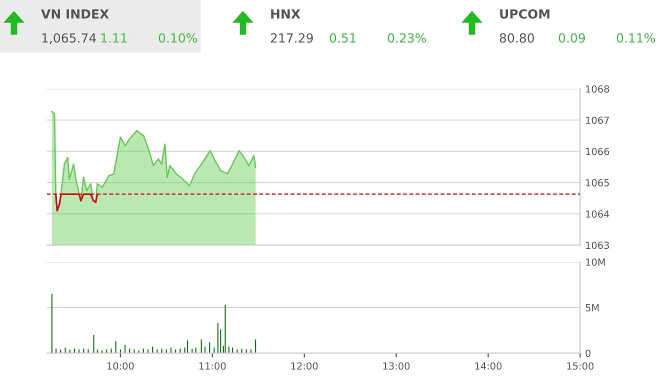  I want to click on text: 1.11, so click(114, 38).